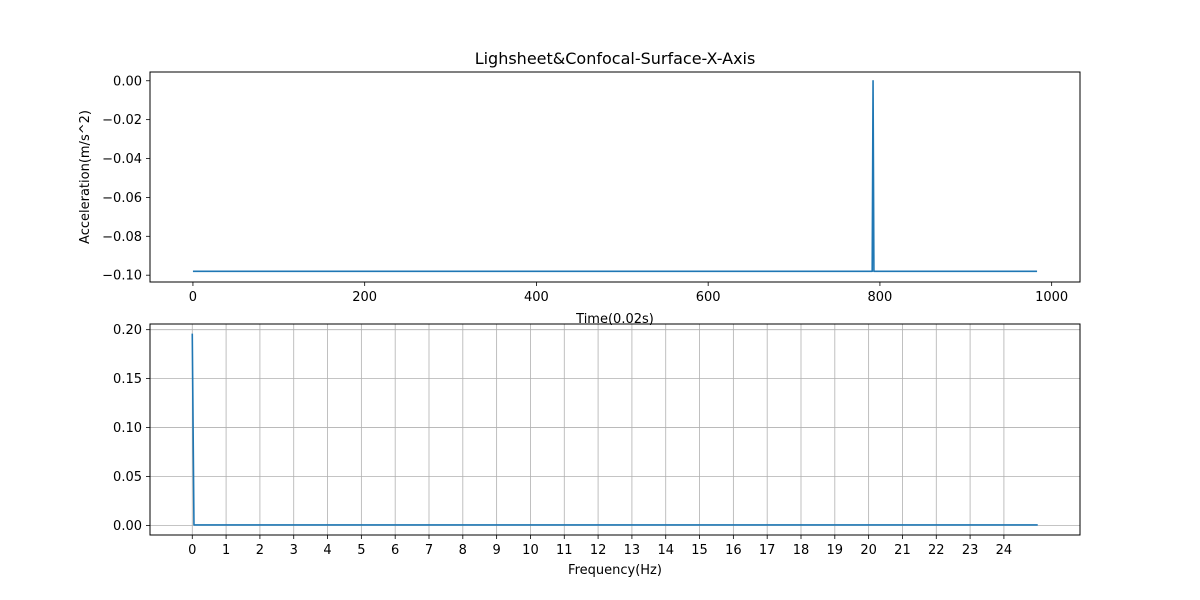 This screenshot has width=1200, height=600. I want to click on y-axis-ticks: 0.00 −0.02 −0.04 −0.06 −0.08 −0.10, so click(126, 179).